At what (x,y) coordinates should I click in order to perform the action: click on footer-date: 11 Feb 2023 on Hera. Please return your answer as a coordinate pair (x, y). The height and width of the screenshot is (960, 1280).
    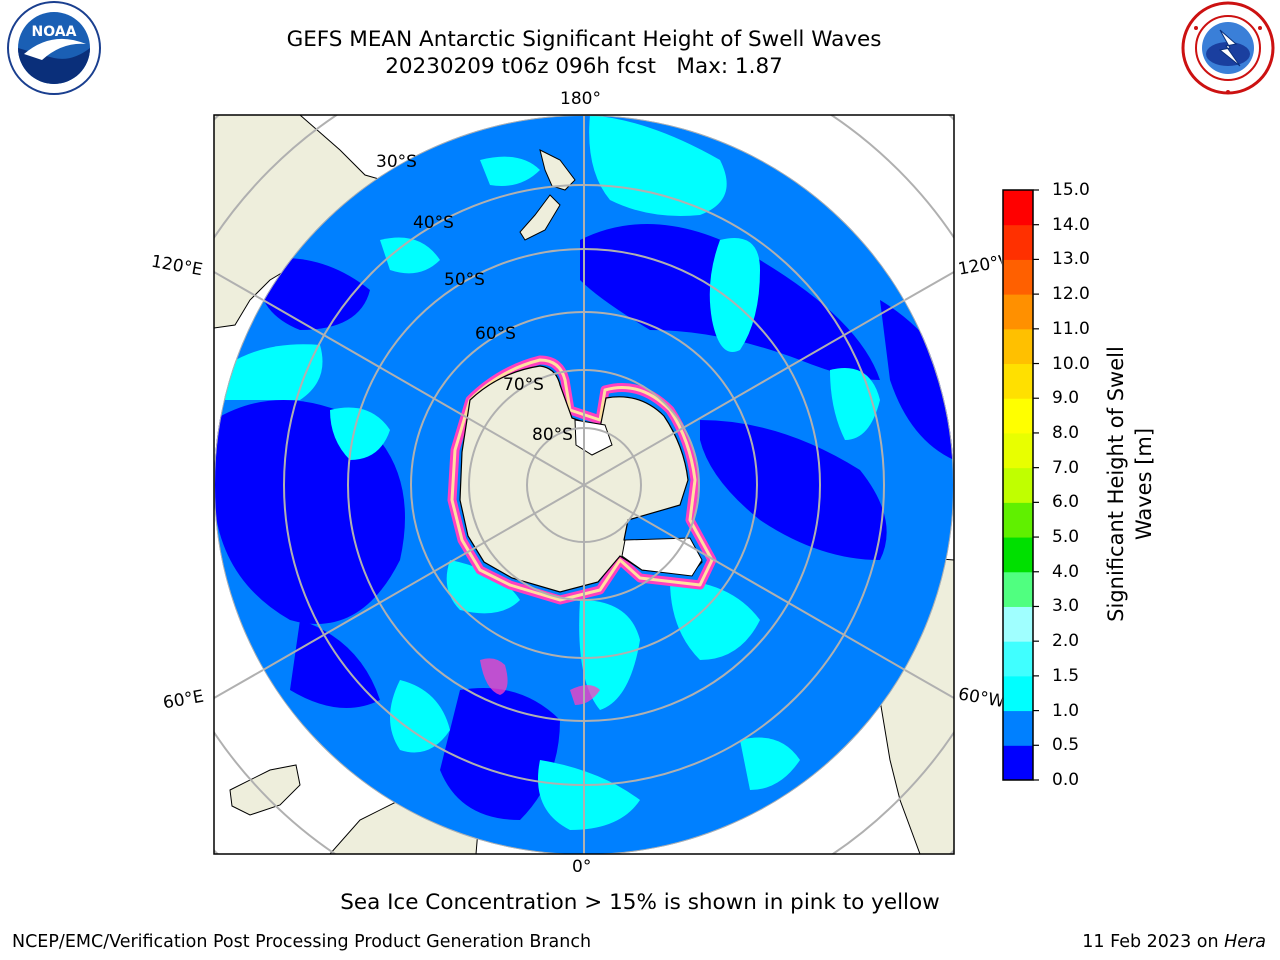
    Looking at the image, I should click on (1174, 942).